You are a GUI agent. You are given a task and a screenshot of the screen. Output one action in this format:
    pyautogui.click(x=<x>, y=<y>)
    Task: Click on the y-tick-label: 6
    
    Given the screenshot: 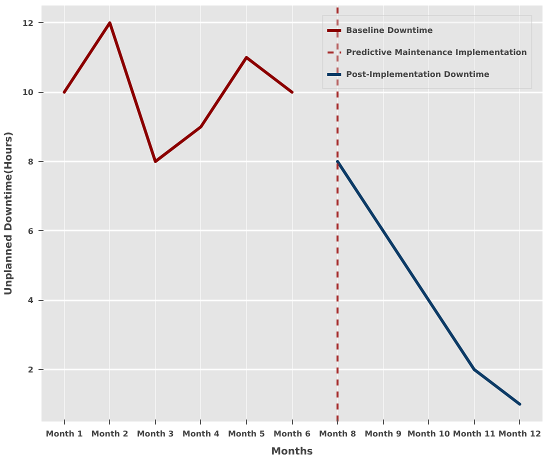 What is the action you would take?
    pyautogui.click(x=31, y=231)
    